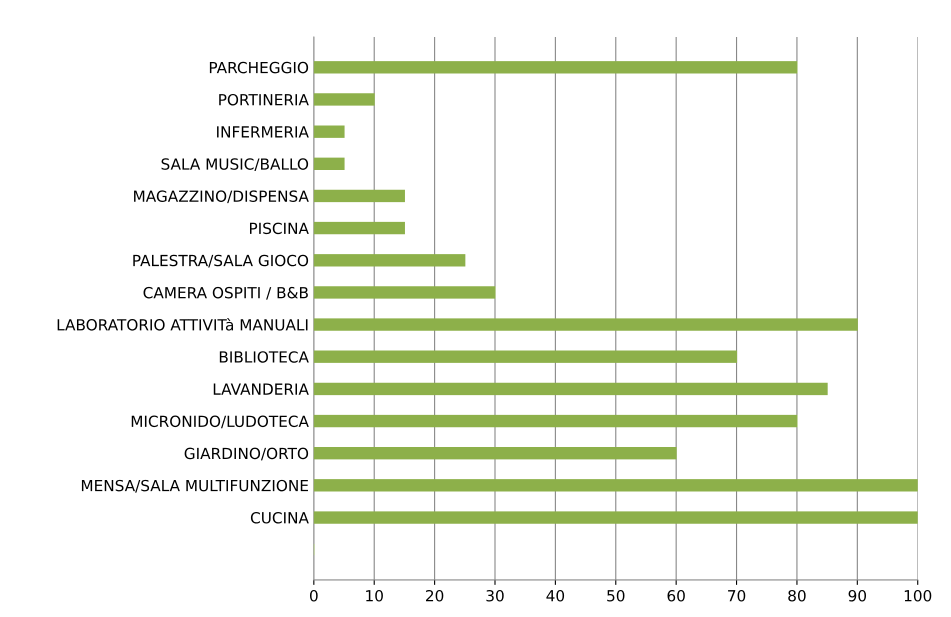 The height and width of the screenshot is (617, 951). Describe the element at coordinates (279, 518) in the screenshot. I see `y-tick-label: CUCINA` at that location.